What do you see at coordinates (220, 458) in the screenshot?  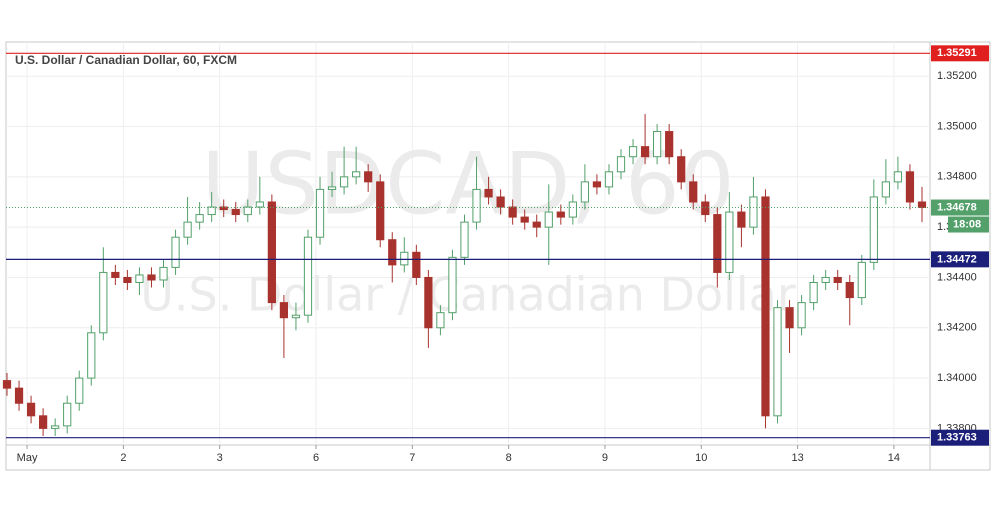 I see `x-tick-label: 3` at bounding box center [220, 458].